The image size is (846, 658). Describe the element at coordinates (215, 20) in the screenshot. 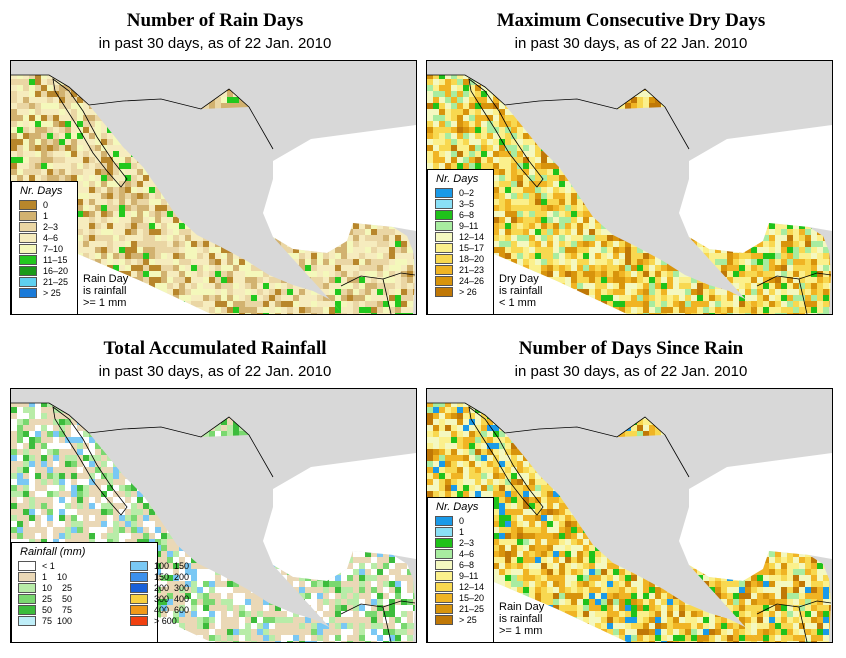

I see `panel-title: Number of Rain Days` at that location.